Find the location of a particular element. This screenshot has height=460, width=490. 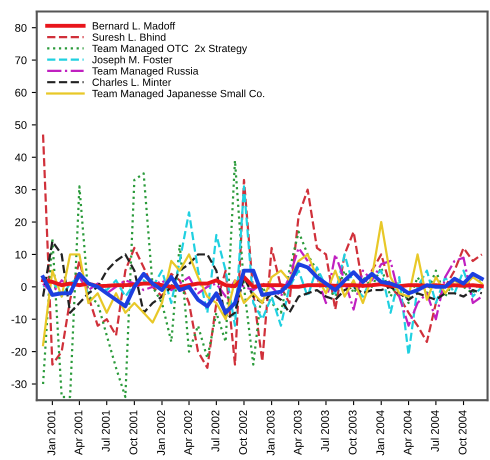

x-tick-label: Jan 2003 is located at coordinates (270, 433).